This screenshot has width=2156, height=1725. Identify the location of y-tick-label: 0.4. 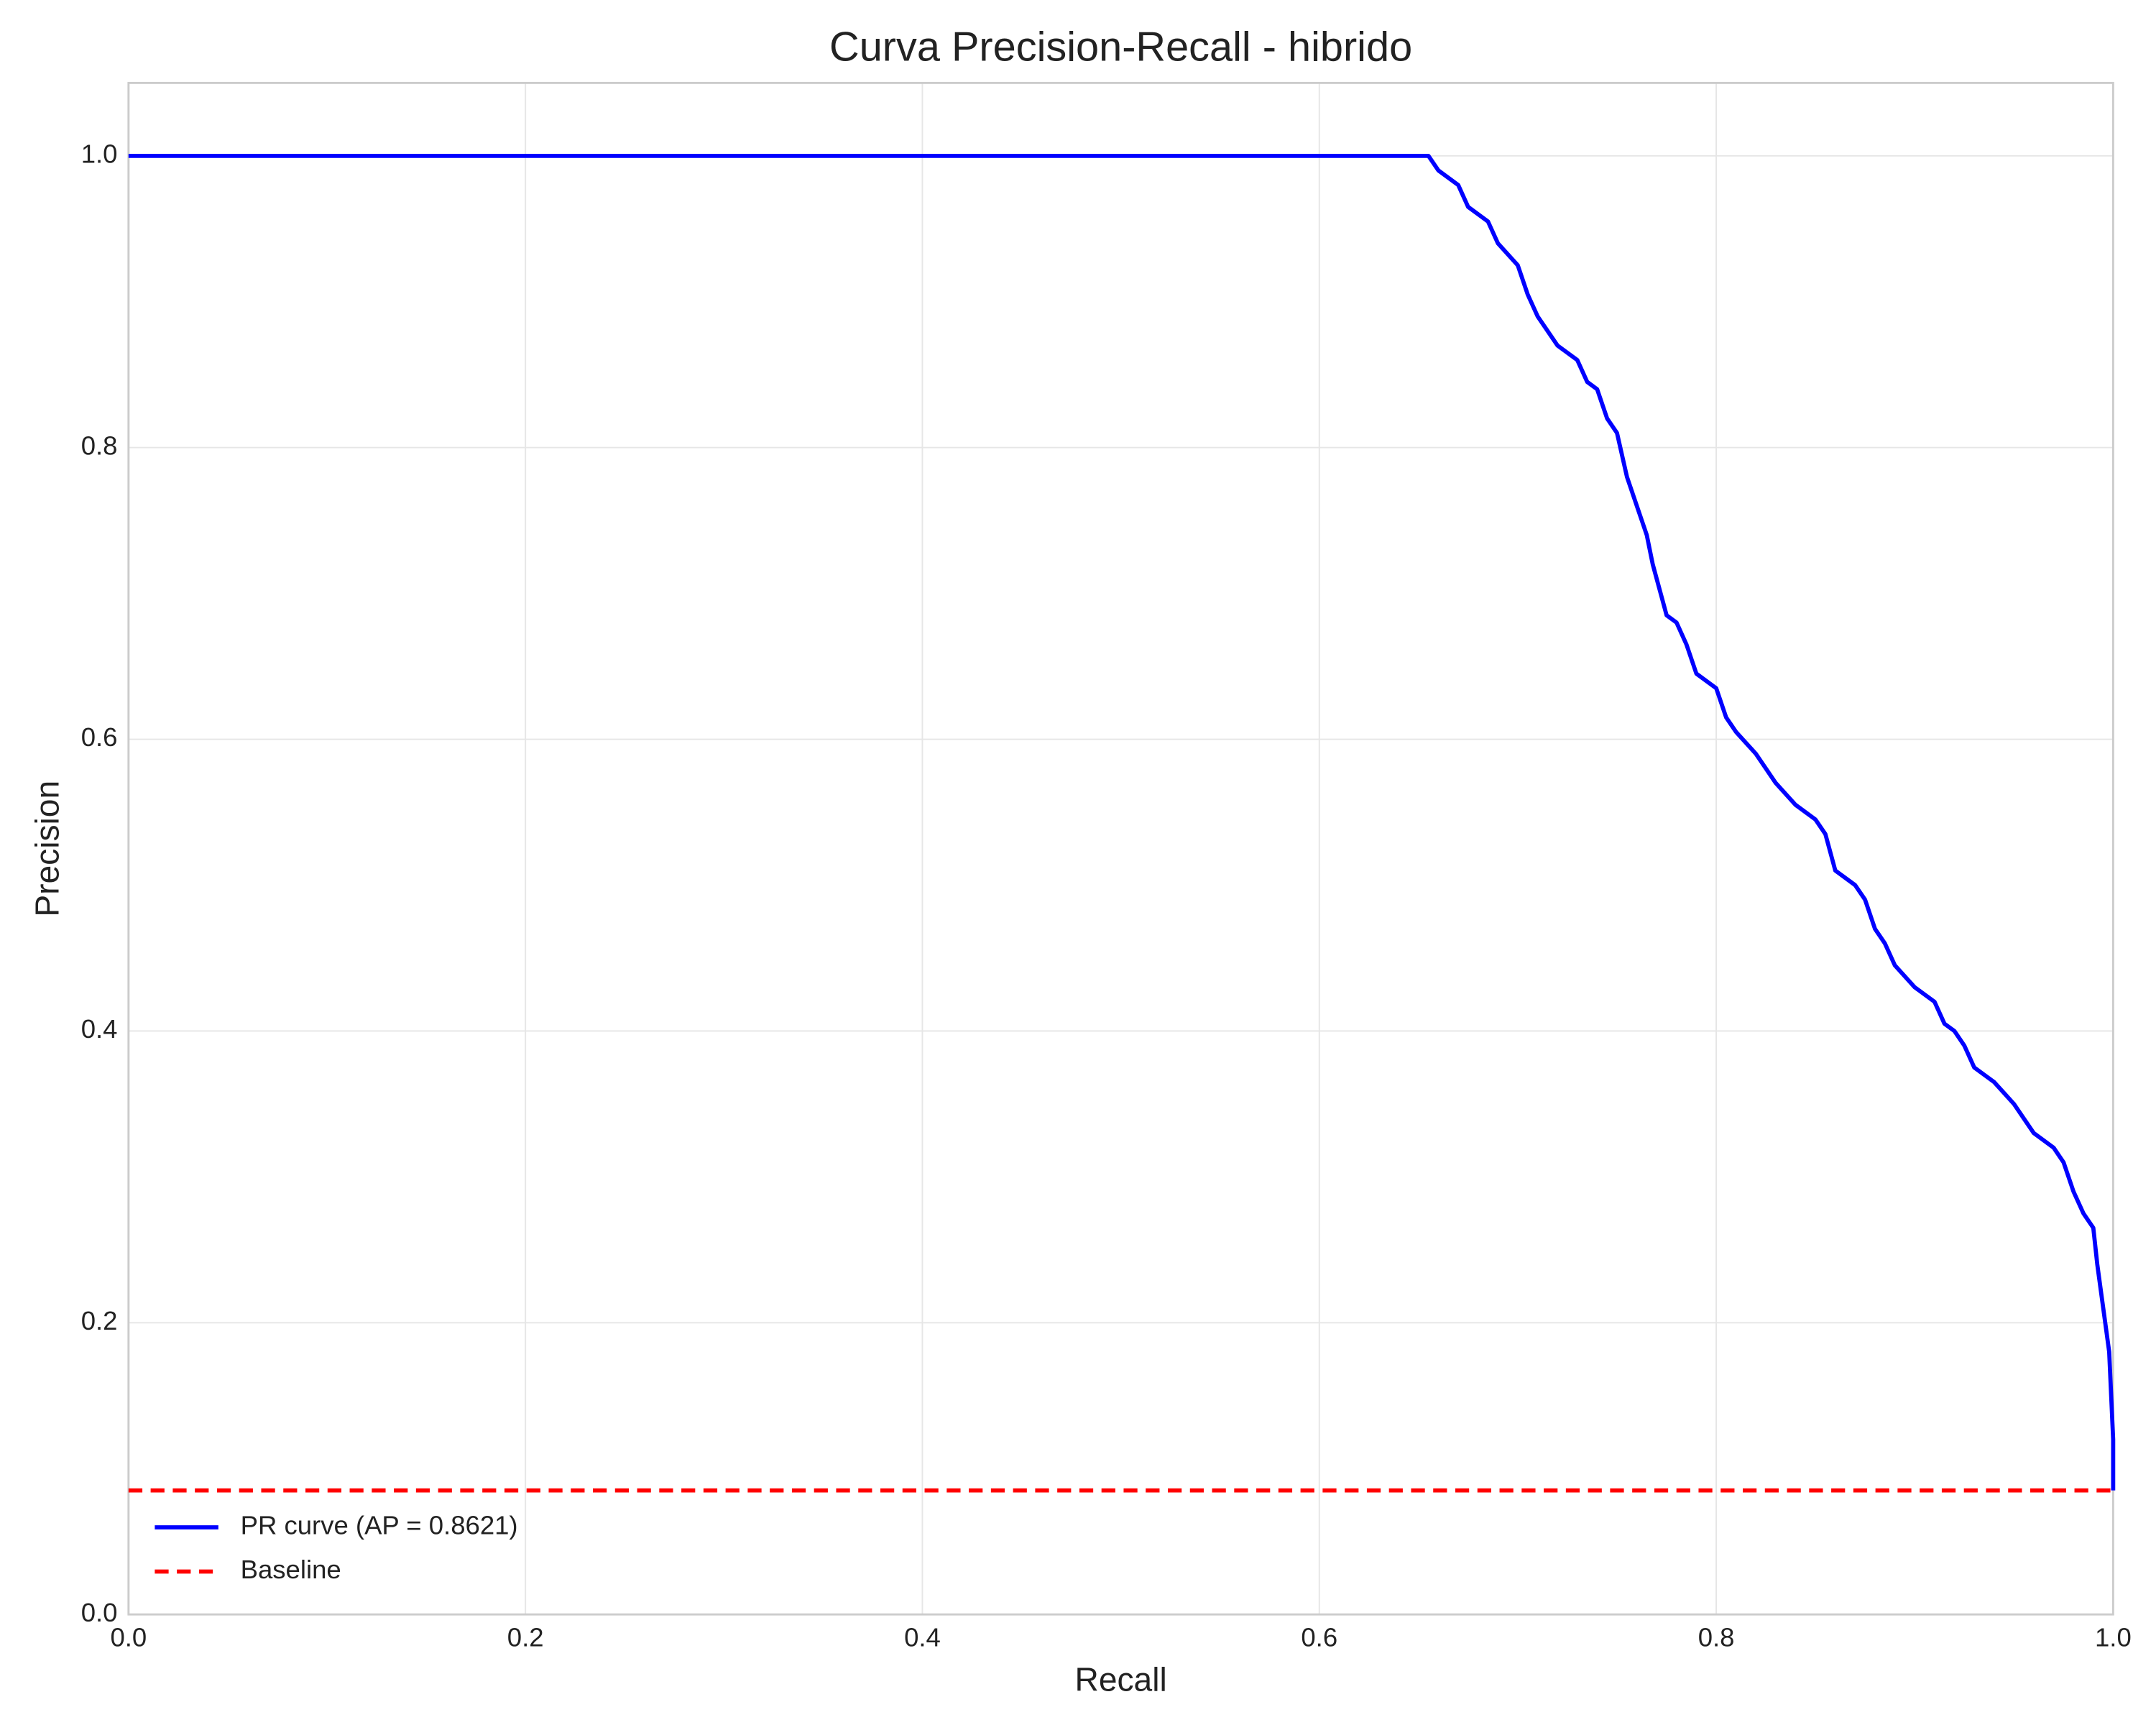
(99, 1029).